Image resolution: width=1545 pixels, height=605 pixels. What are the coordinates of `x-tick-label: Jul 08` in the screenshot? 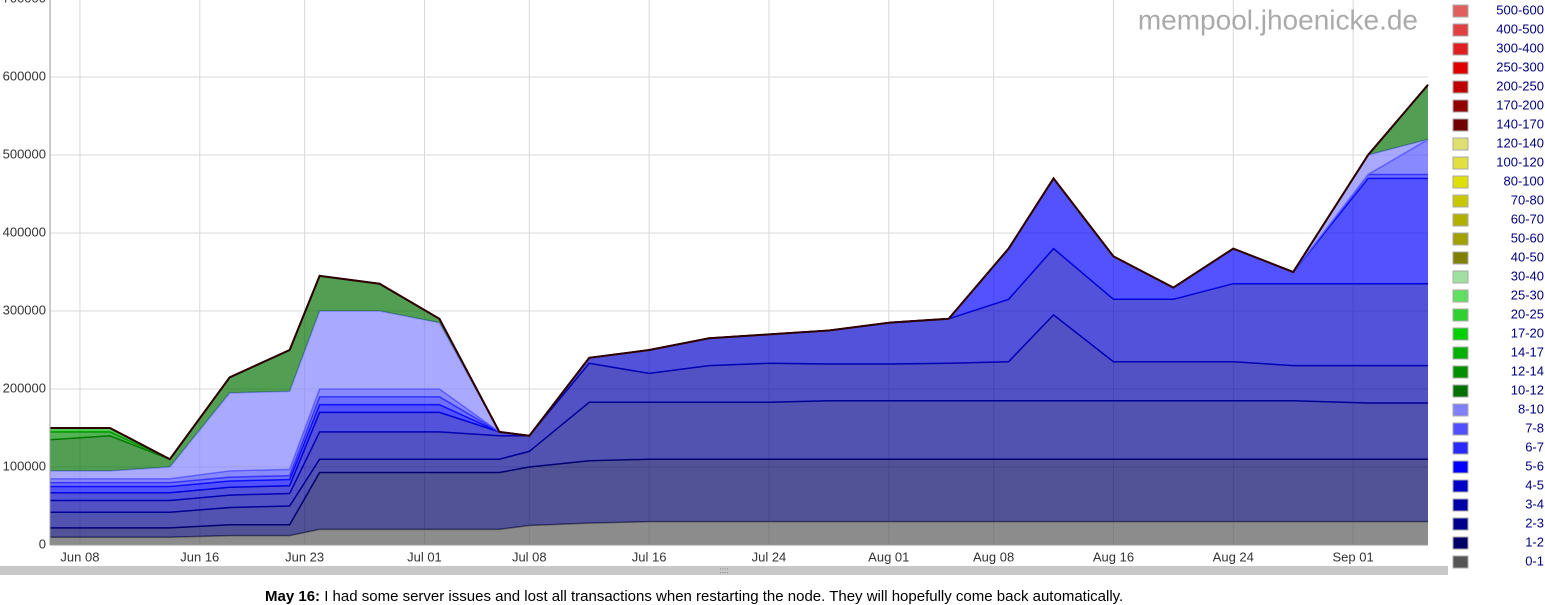 It's located at (529, 556).